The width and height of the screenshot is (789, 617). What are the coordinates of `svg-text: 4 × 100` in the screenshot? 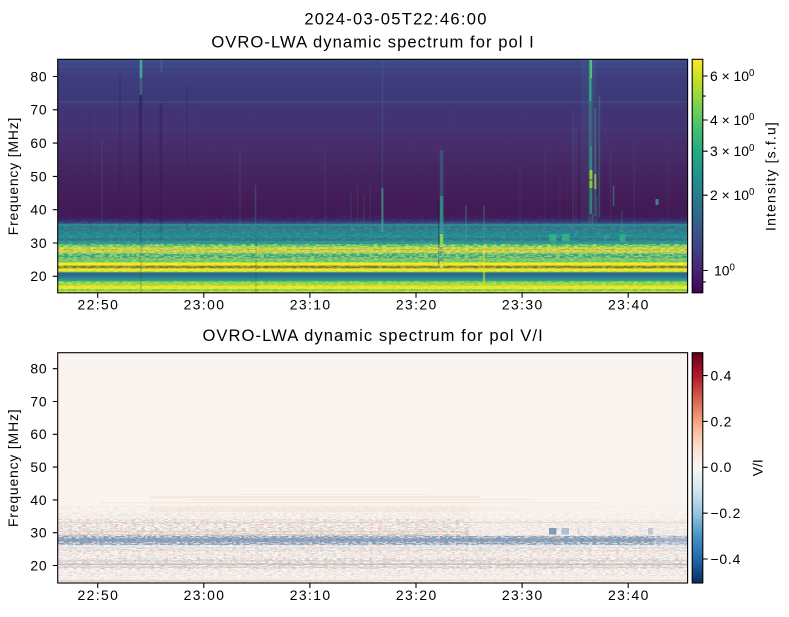 It's located at (732, 120).